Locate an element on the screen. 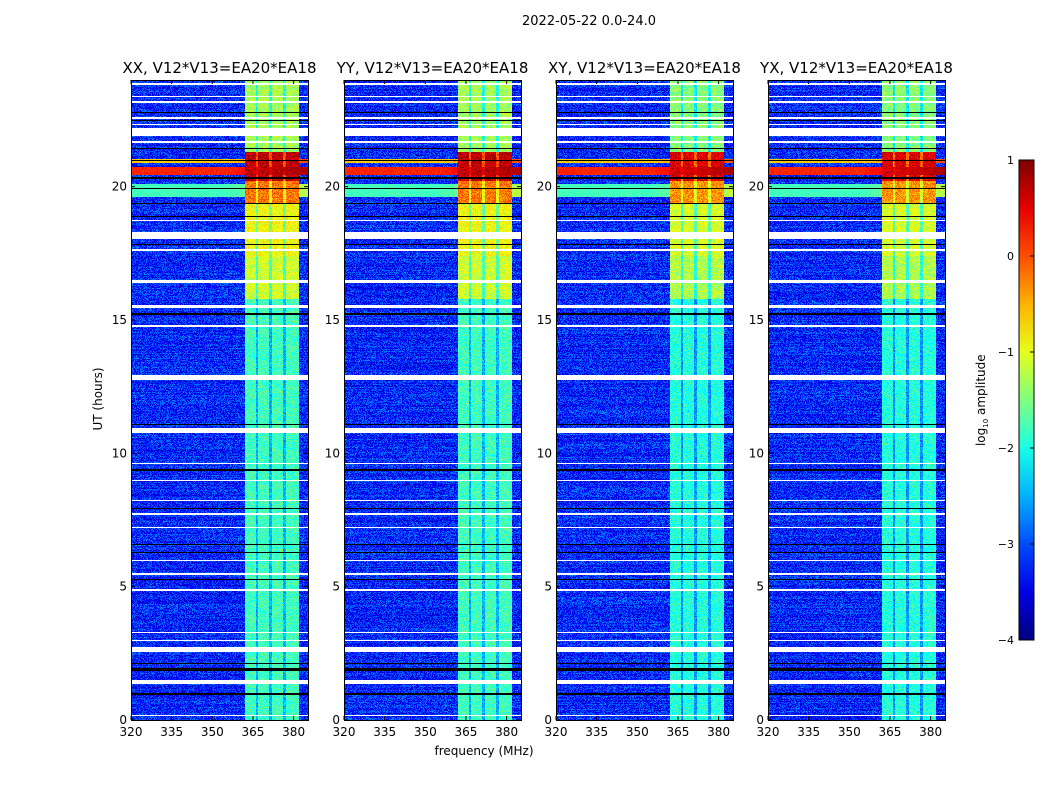 This screenshot has height=800, width=1050. colorbar-tick-label: −3 is located at coordinates (1006, 544).